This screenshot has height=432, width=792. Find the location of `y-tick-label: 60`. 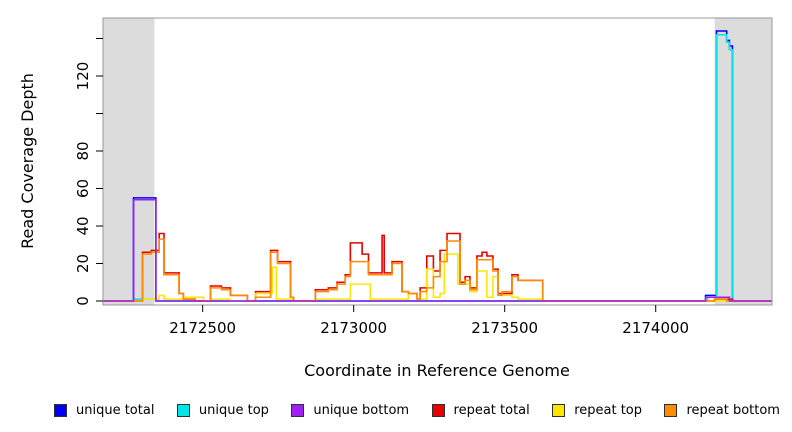

y-tick-label: 60 is located at coordinates (83, 188).